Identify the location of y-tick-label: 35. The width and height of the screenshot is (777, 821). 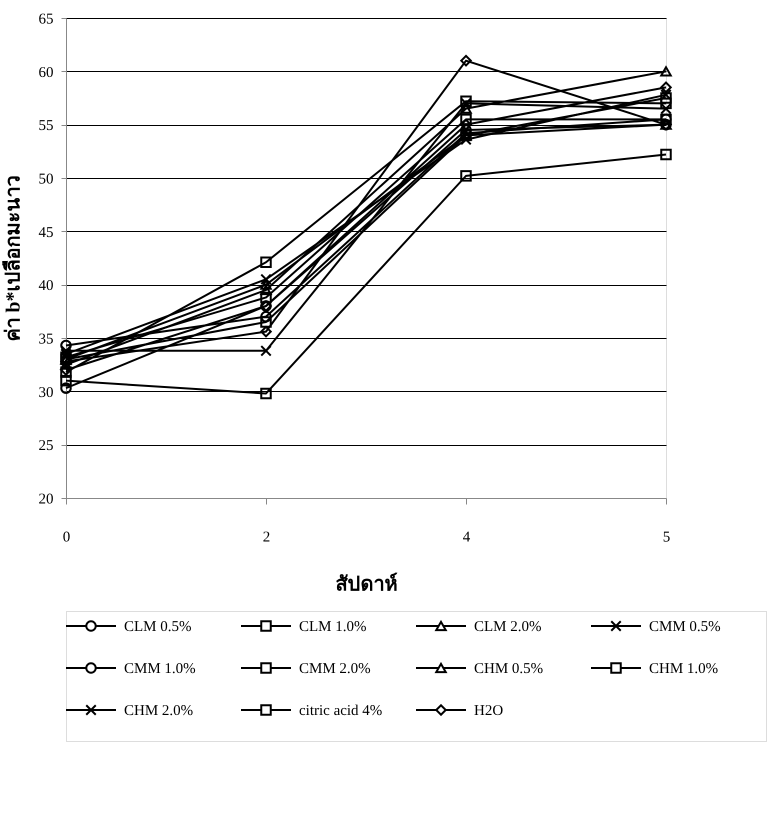
(46, 340).